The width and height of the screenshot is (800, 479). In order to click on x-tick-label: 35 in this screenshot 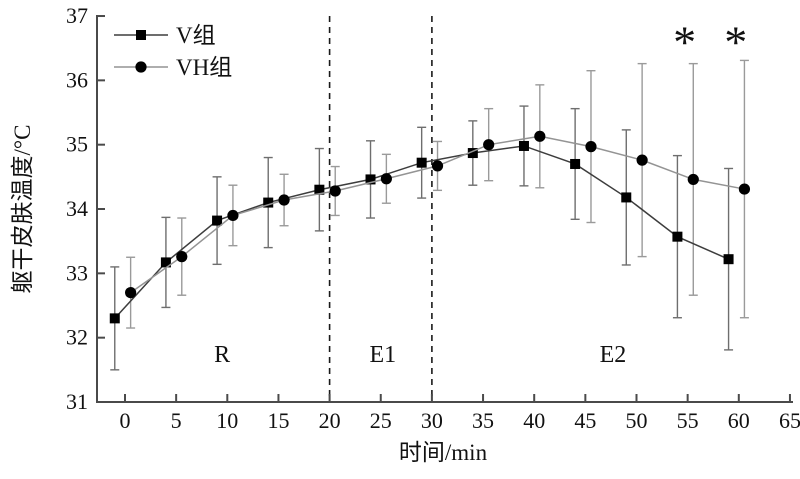, I will do `click(483, 420)`.